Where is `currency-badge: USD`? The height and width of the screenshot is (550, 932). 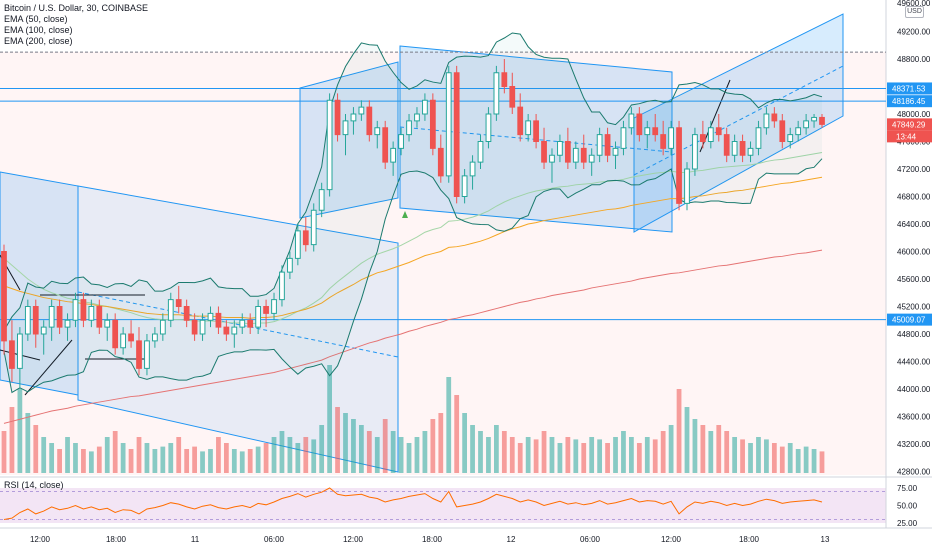
currency-badge: USD is located at coordinates (914, 12).